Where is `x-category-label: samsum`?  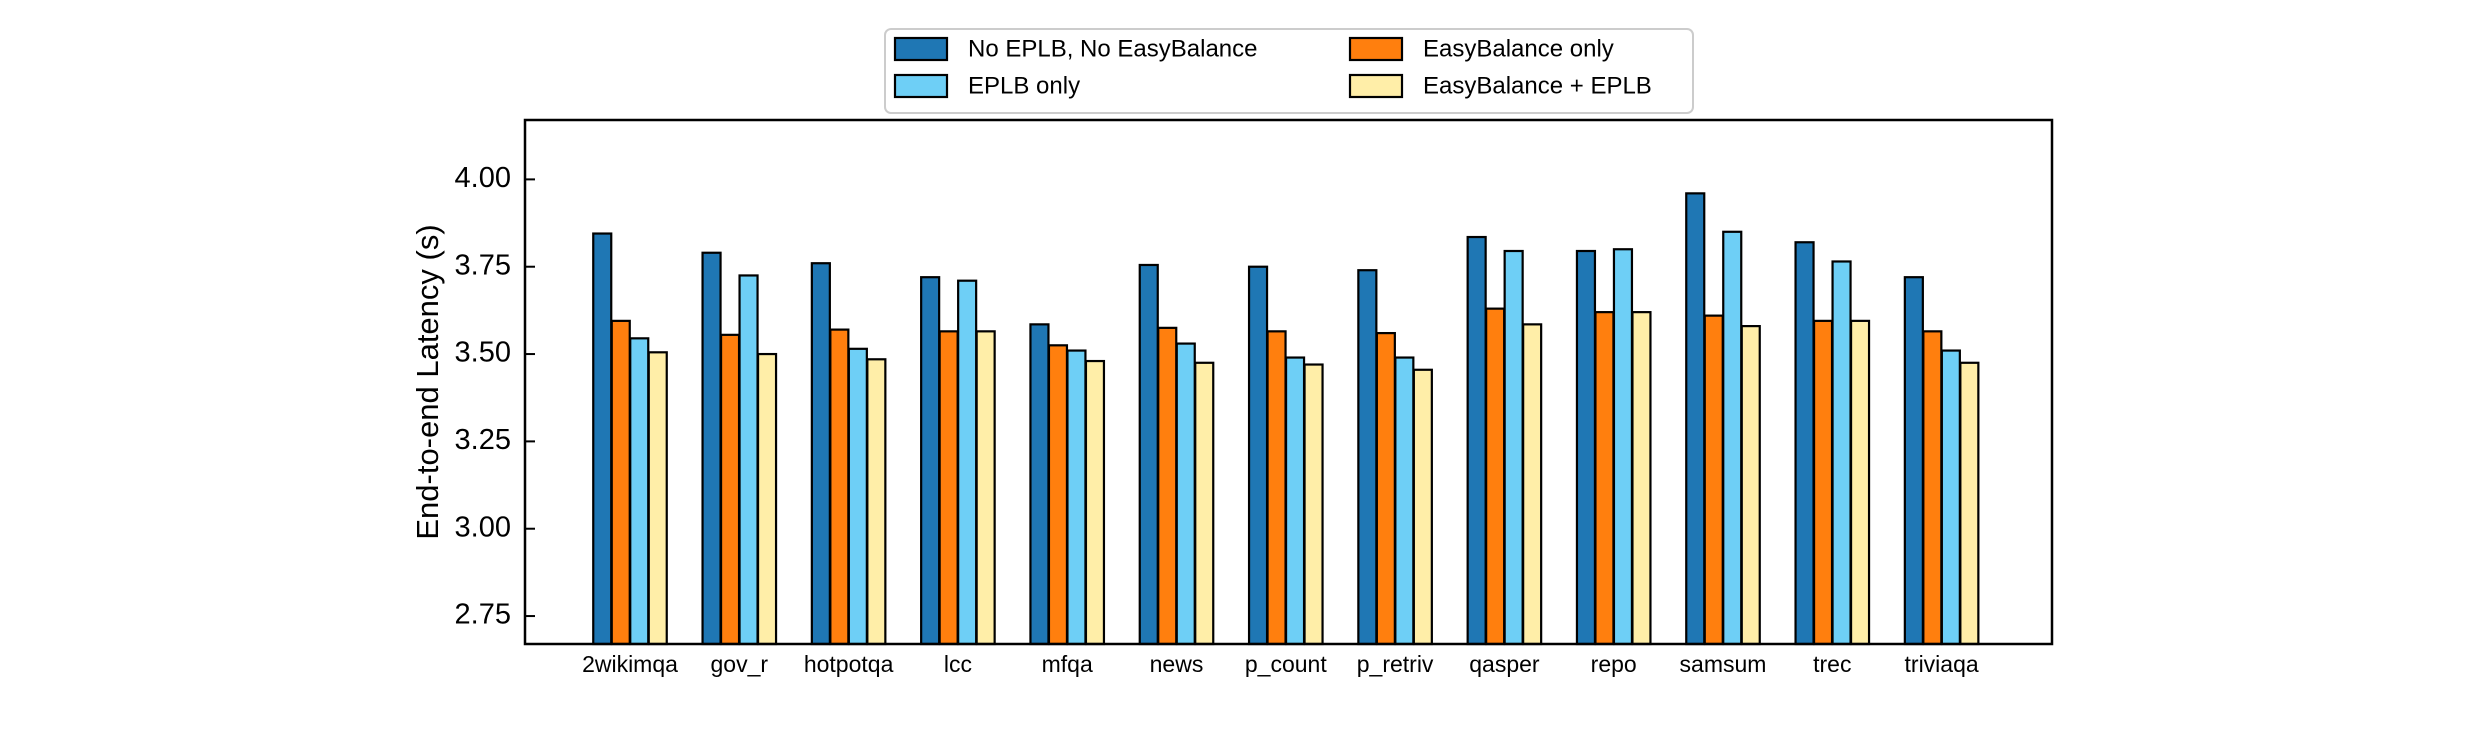
x-category-label: samsum is located at coordinates (1723, 664).